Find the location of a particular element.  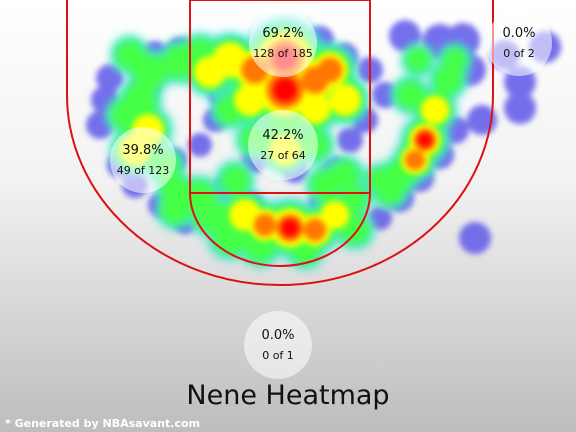

zone-made-attempts: 0 of 1 is located at coordinates (278, 355).